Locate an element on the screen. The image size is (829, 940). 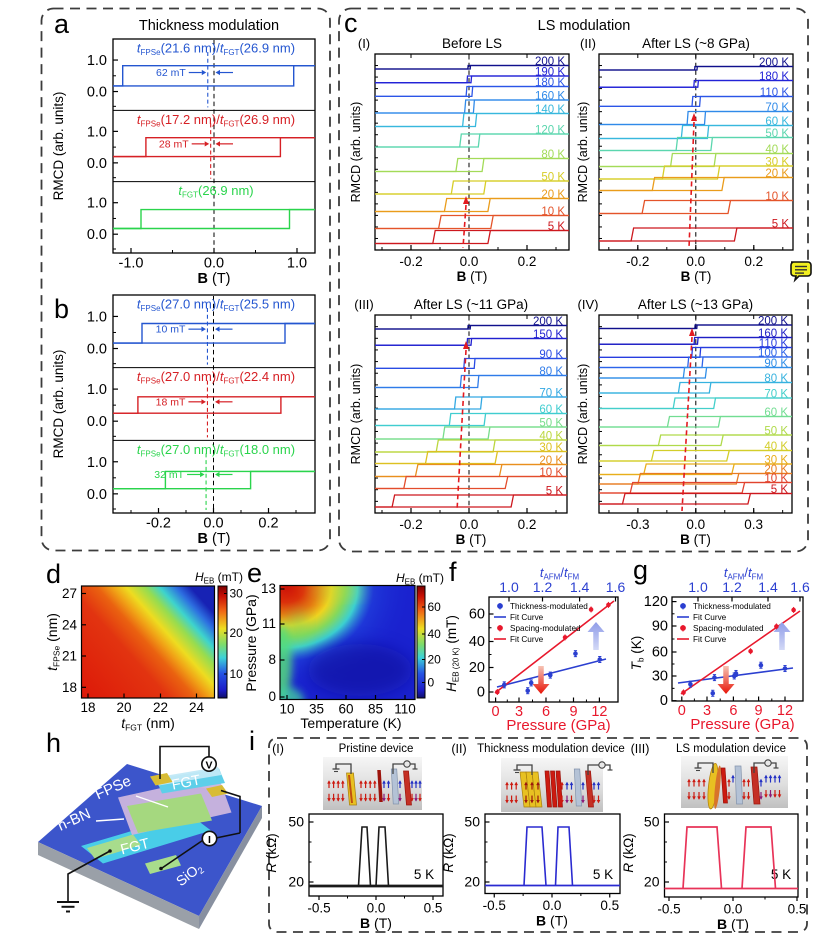
svg-text: 30 K is located at coordinates (551, 448).